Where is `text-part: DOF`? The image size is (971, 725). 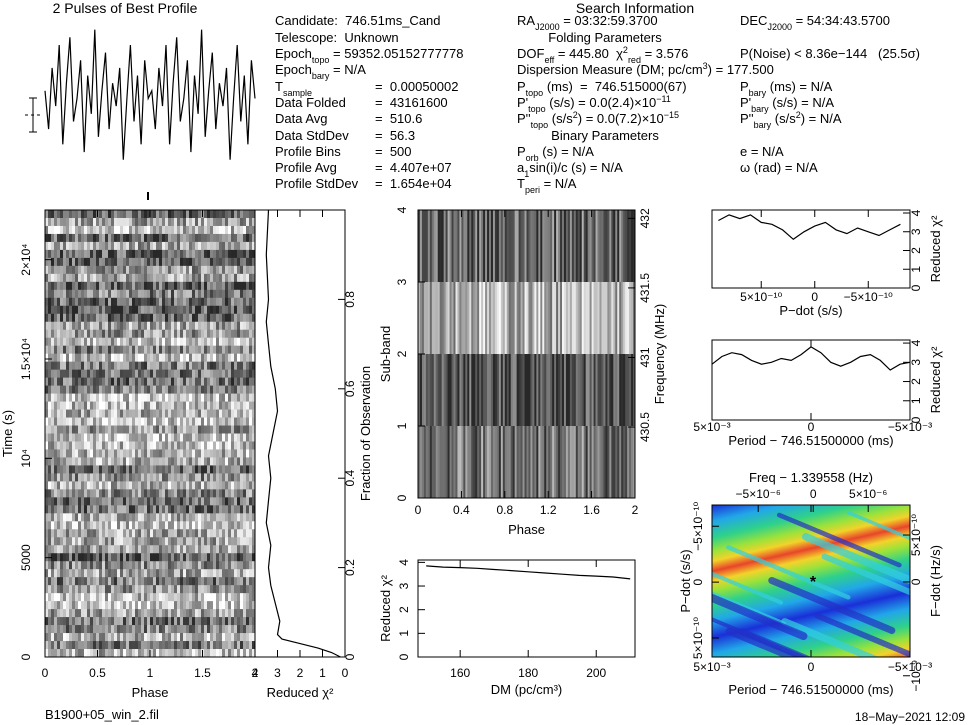
text-part: DOF is located at coordinates (531, 53).